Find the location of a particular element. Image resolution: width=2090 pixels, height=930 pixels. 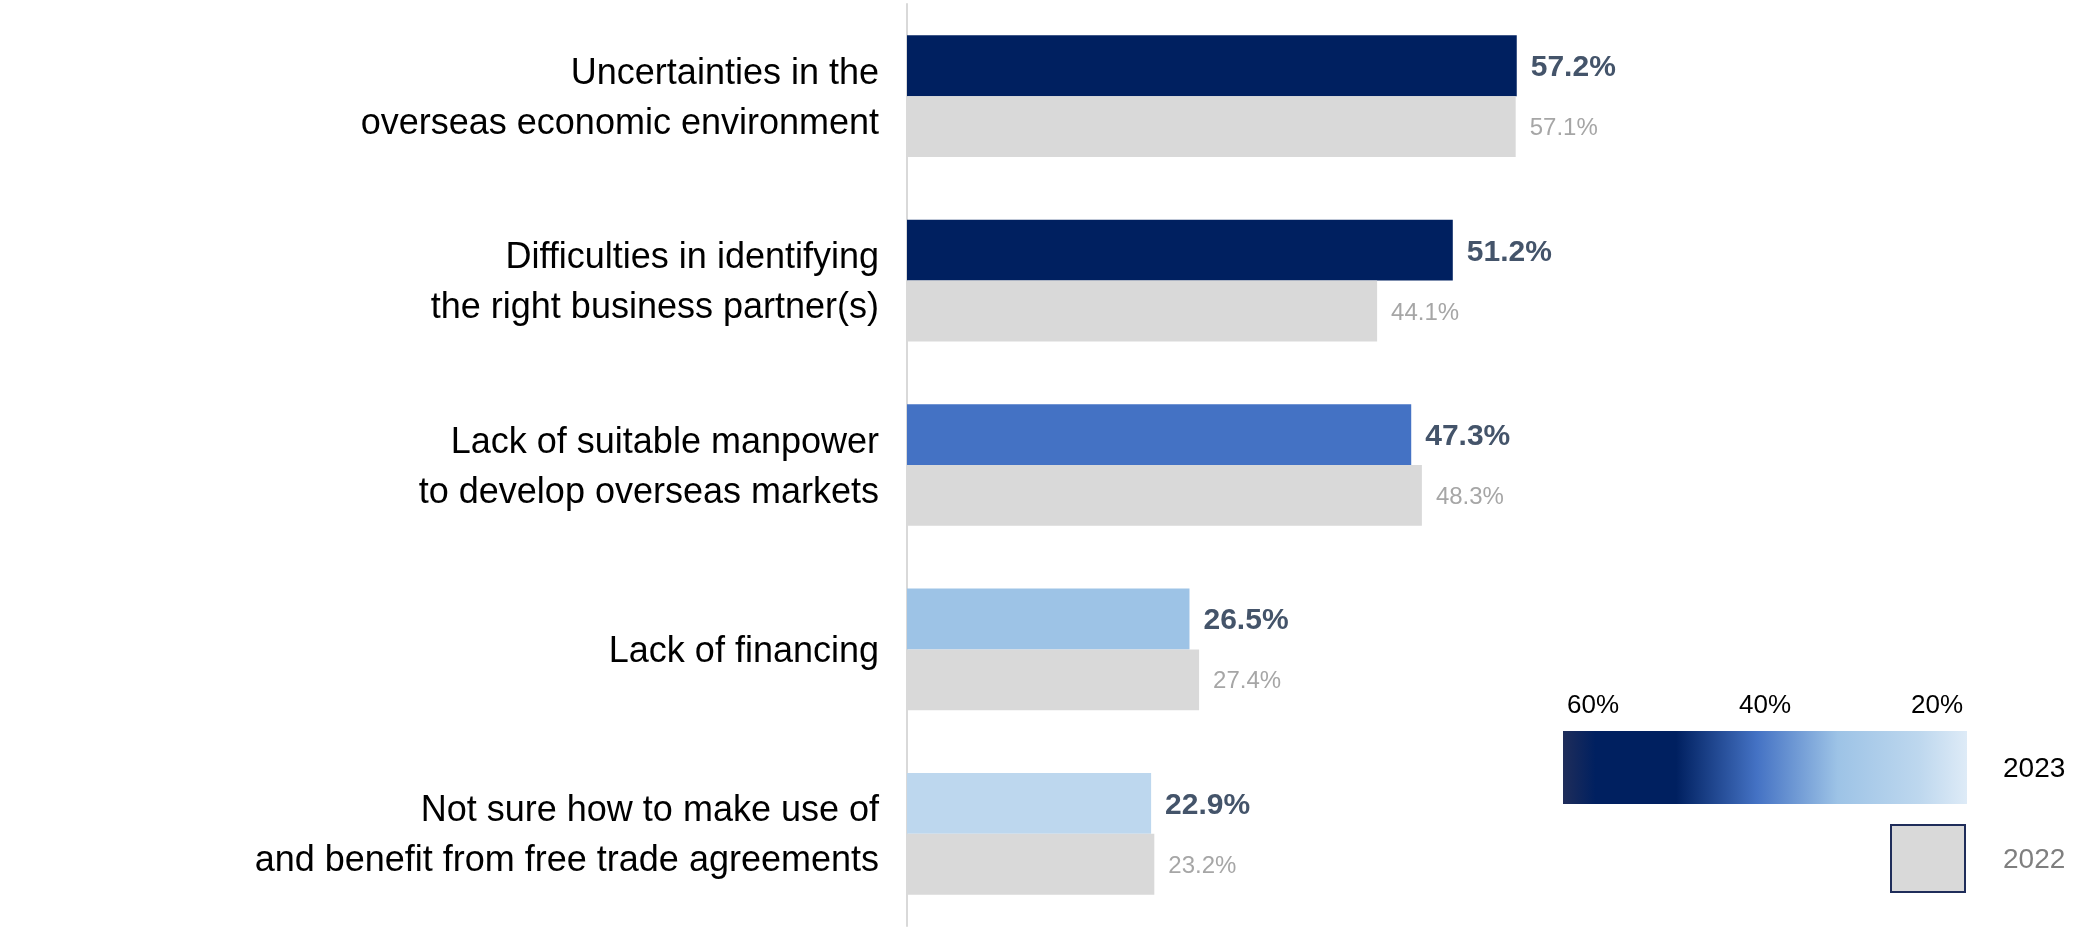

data-label: 22.9% is located at coordinates (1208, 803).